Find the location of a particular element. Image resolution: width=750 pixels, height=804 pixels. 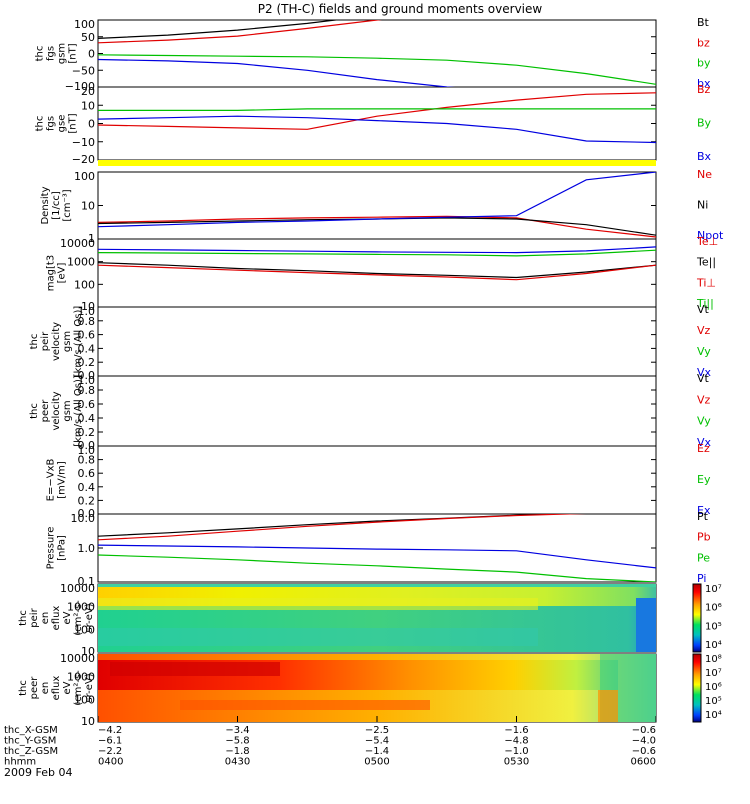

y-label-line: mag[t3 is located at coordinates (51, 273).